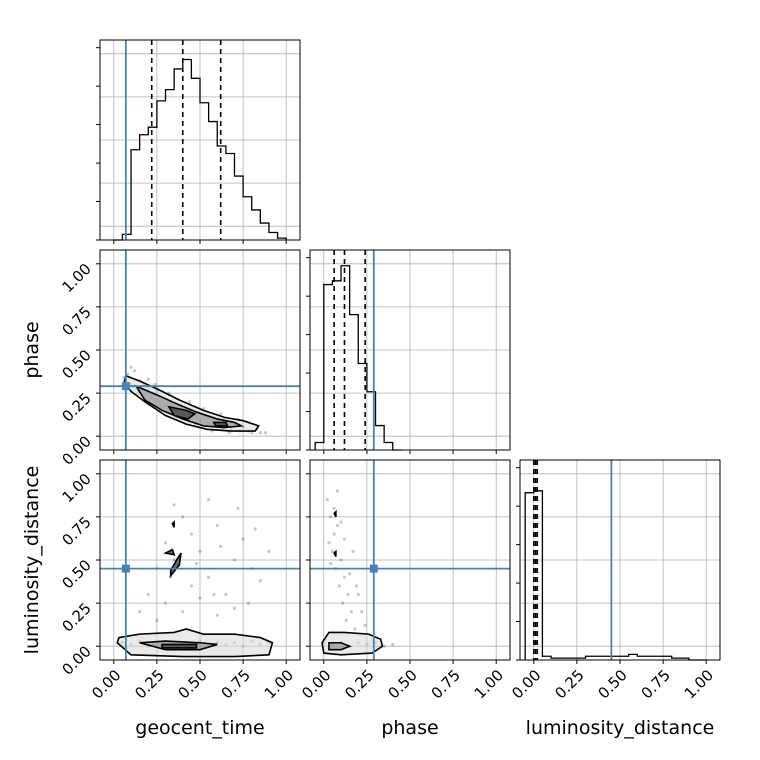 This screenshot has width=760, height=760. Describe the element at coordinates (199, 728) in the screenshot. I see `xlabel-geocent_time: geocent_time` at that location.